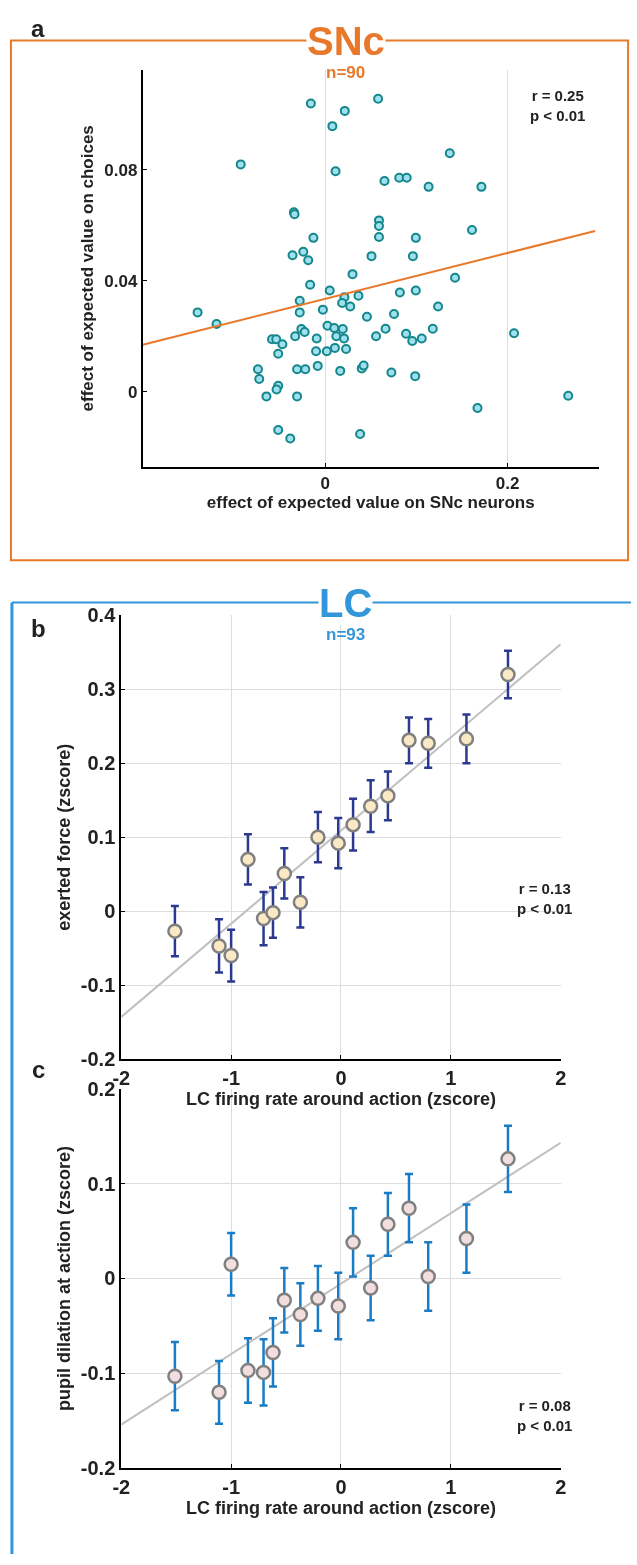  Describe the element at coordinates (101, 763) in the screenshot. I see `y-tick-label: 0.2` at that location.